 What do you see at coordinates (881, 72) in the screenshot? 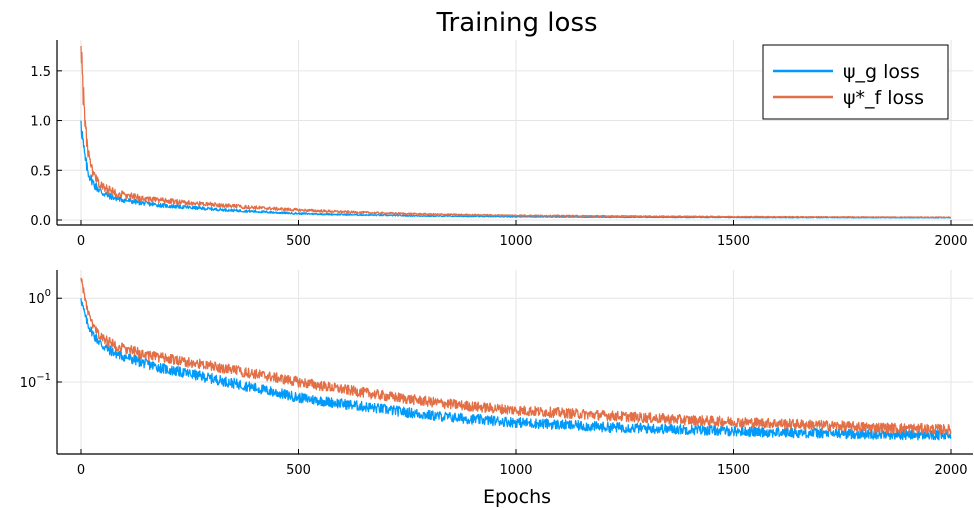
I see `legend-label-psi-g: ψ_g loss` at bounding box center [881, 72].